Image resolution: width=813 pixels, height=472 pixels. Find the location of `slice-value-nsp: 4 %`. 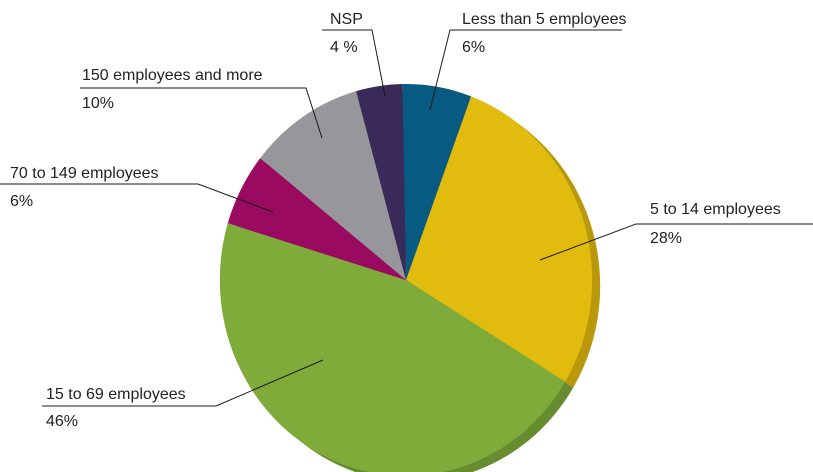

slice-value-nsp: 4 % is located at coordinates (344, 47).